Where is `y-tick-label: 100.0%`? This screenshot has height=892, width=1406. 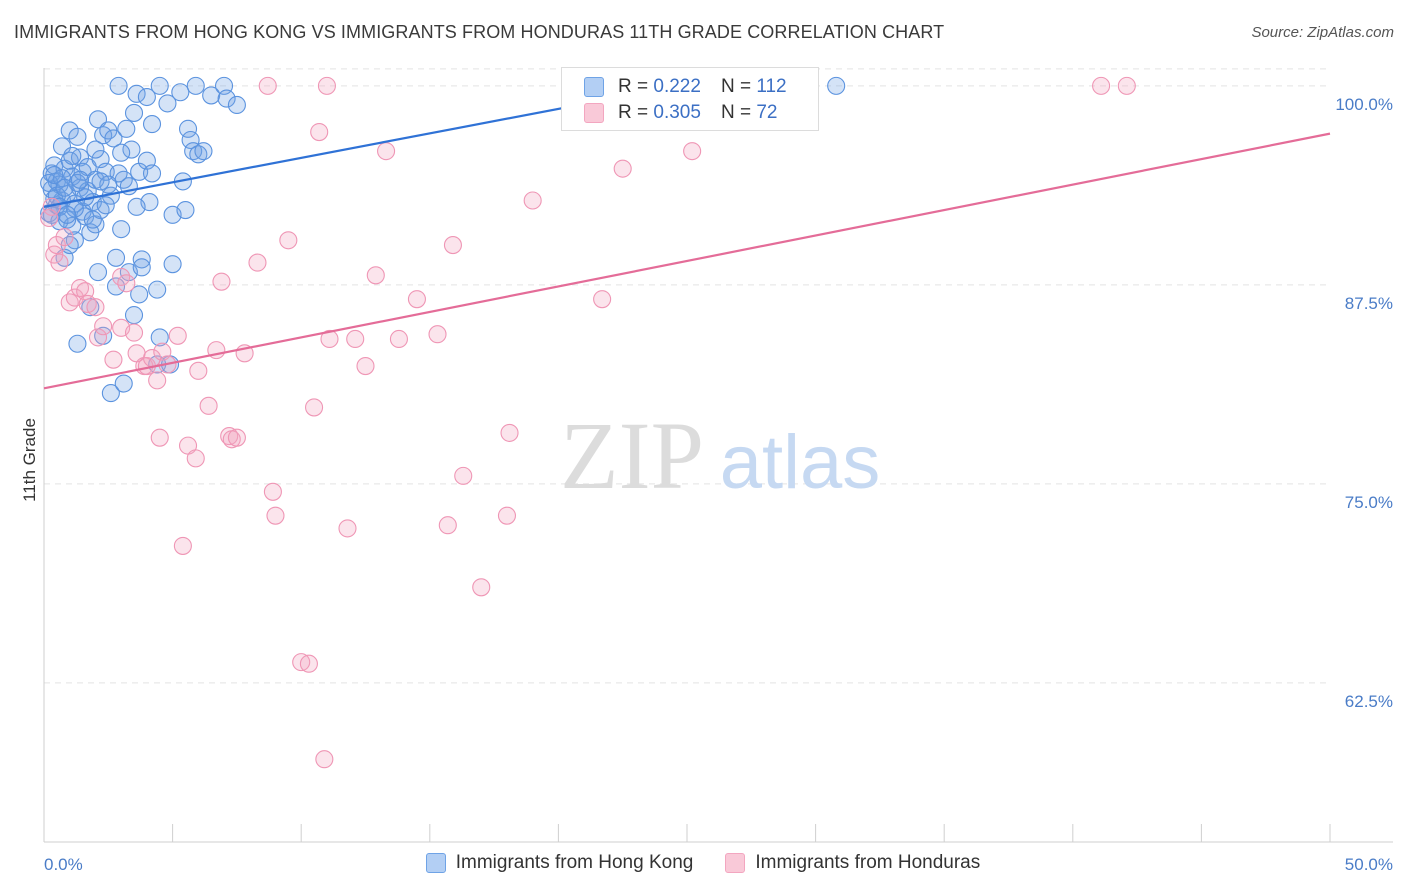 y-tick-label: 100.0% is located at coordinates (1364, 104).